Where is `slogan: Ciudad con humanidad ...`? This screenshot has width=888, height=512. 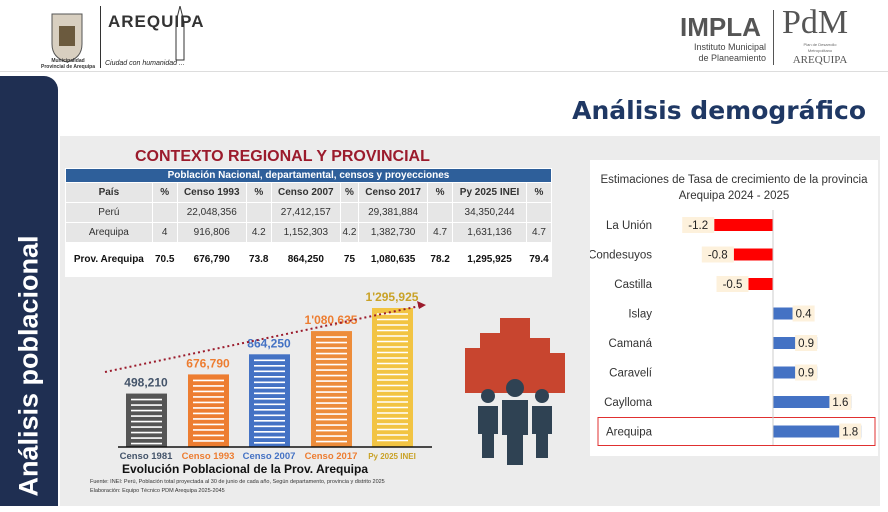 slogan: Ciudad con humanidad ... is located at coordinates (145, 63).